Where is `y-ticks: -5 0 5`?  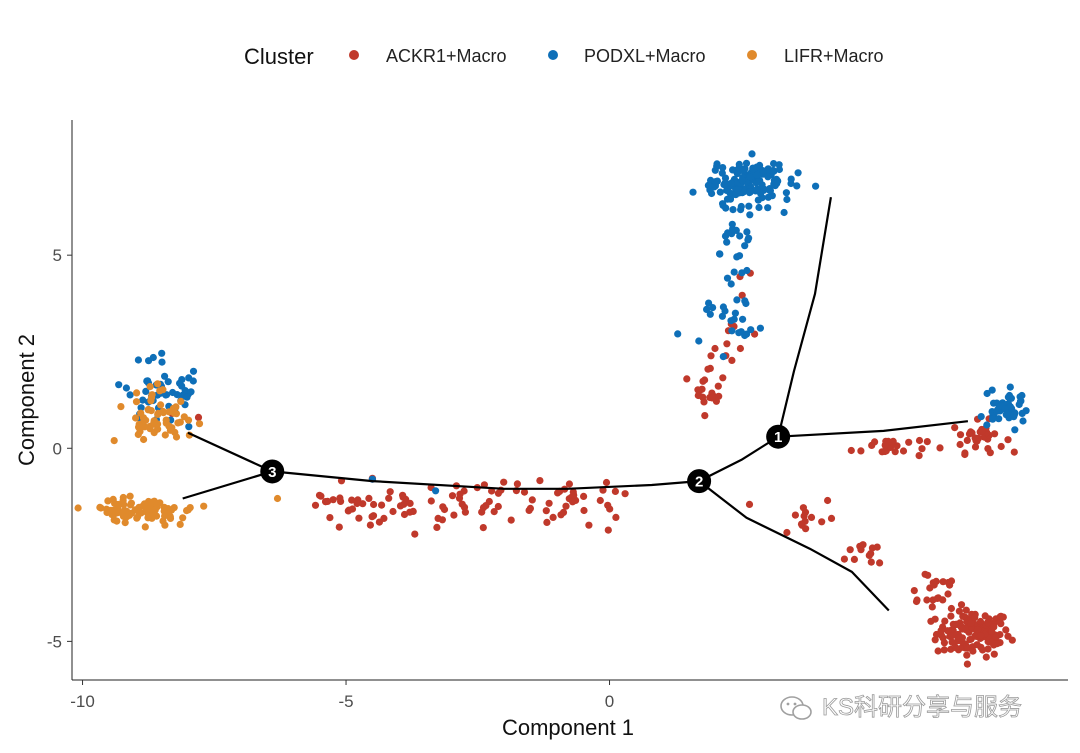 y-ticks: -5 0 5 is located at coordinates (59, 448).